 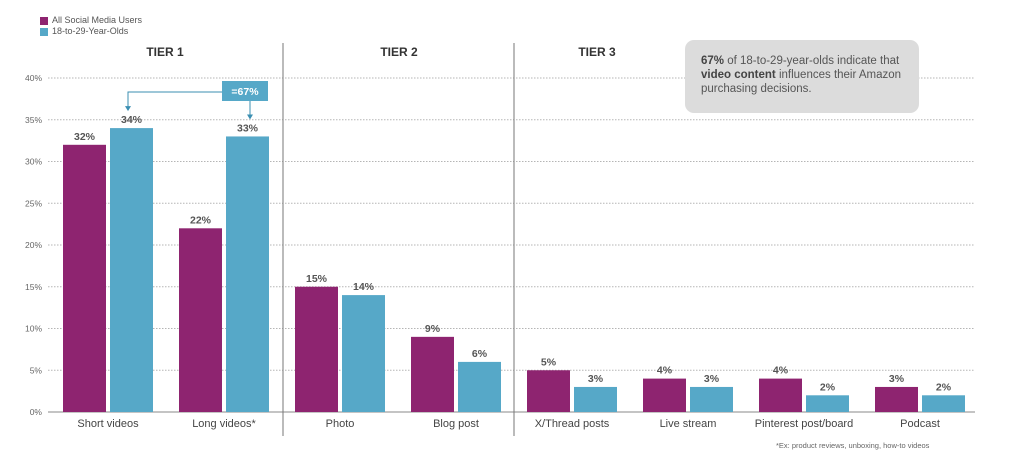 What do you see at coordinates (132, 120) in the screenshot?
I see `data-label: 34%` at bounding box center [132, 120].